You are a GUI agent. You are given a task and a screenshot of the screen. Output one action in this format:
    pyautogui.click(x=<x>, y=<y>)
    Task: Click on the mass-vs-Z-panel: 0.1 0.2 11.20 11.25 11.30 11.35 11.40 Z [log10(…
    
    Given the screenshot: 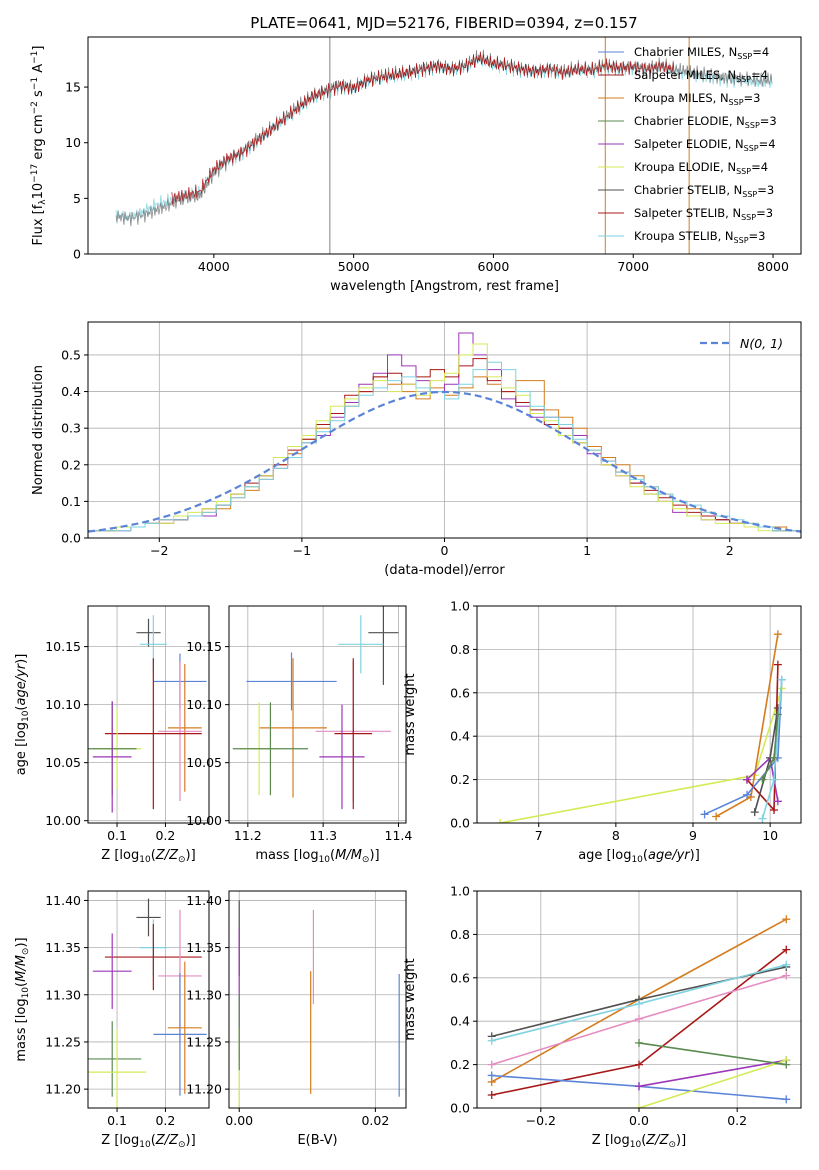 What is the action you would take?
    pyautogui.click(x=112, y=1020)
    